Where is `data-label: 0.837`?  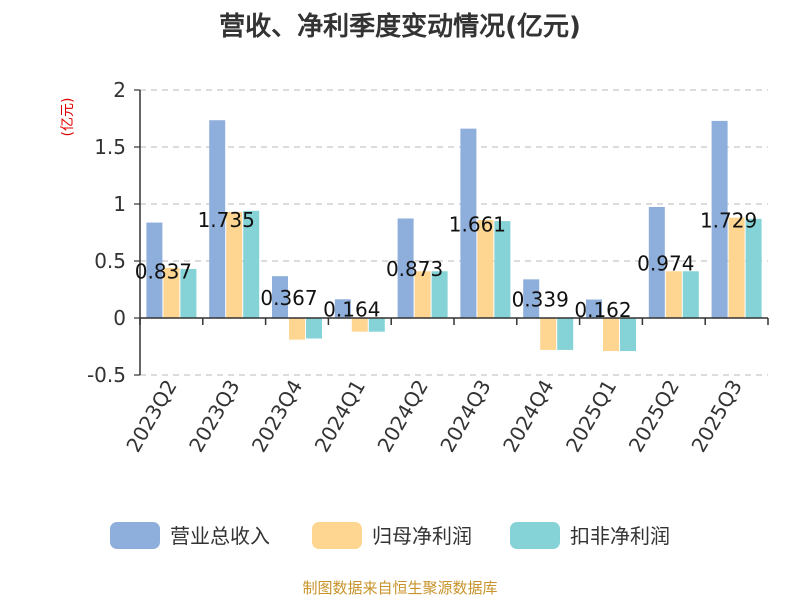 data-label: 0.837 is located at coordinates (163, 271).